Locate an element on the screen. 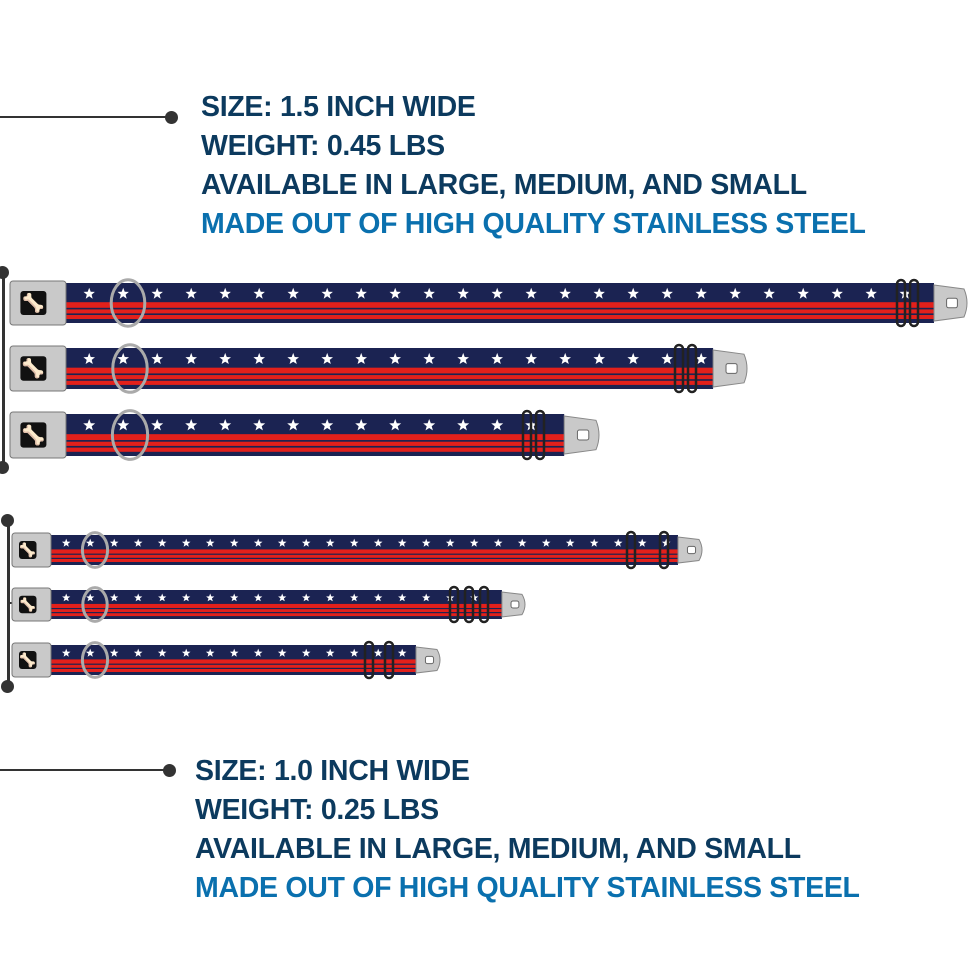  collar-medium-wide: 🦴 is located at coordinates (378, 368).